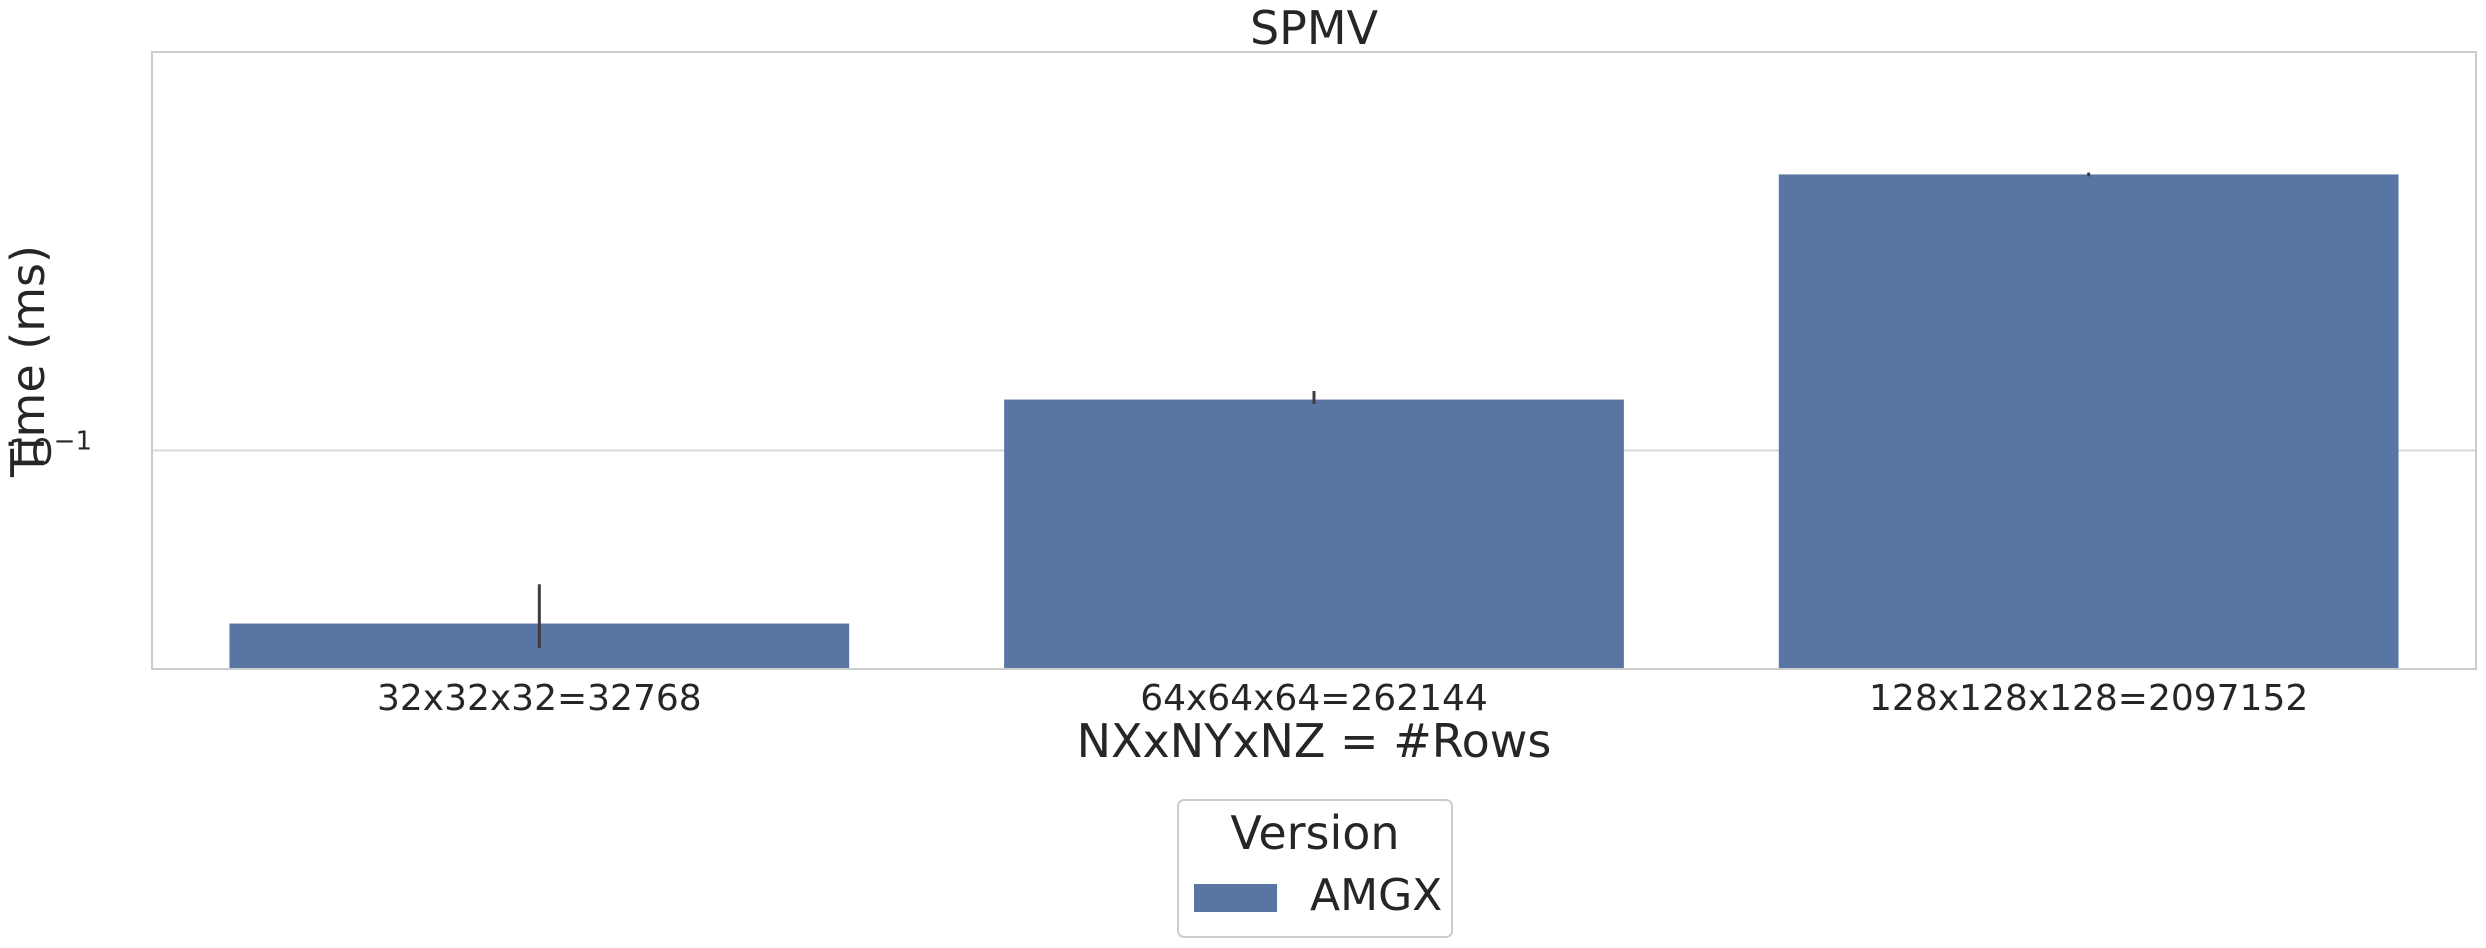  I want to click on y-tick-labels: 10−1, so click(50, 449).